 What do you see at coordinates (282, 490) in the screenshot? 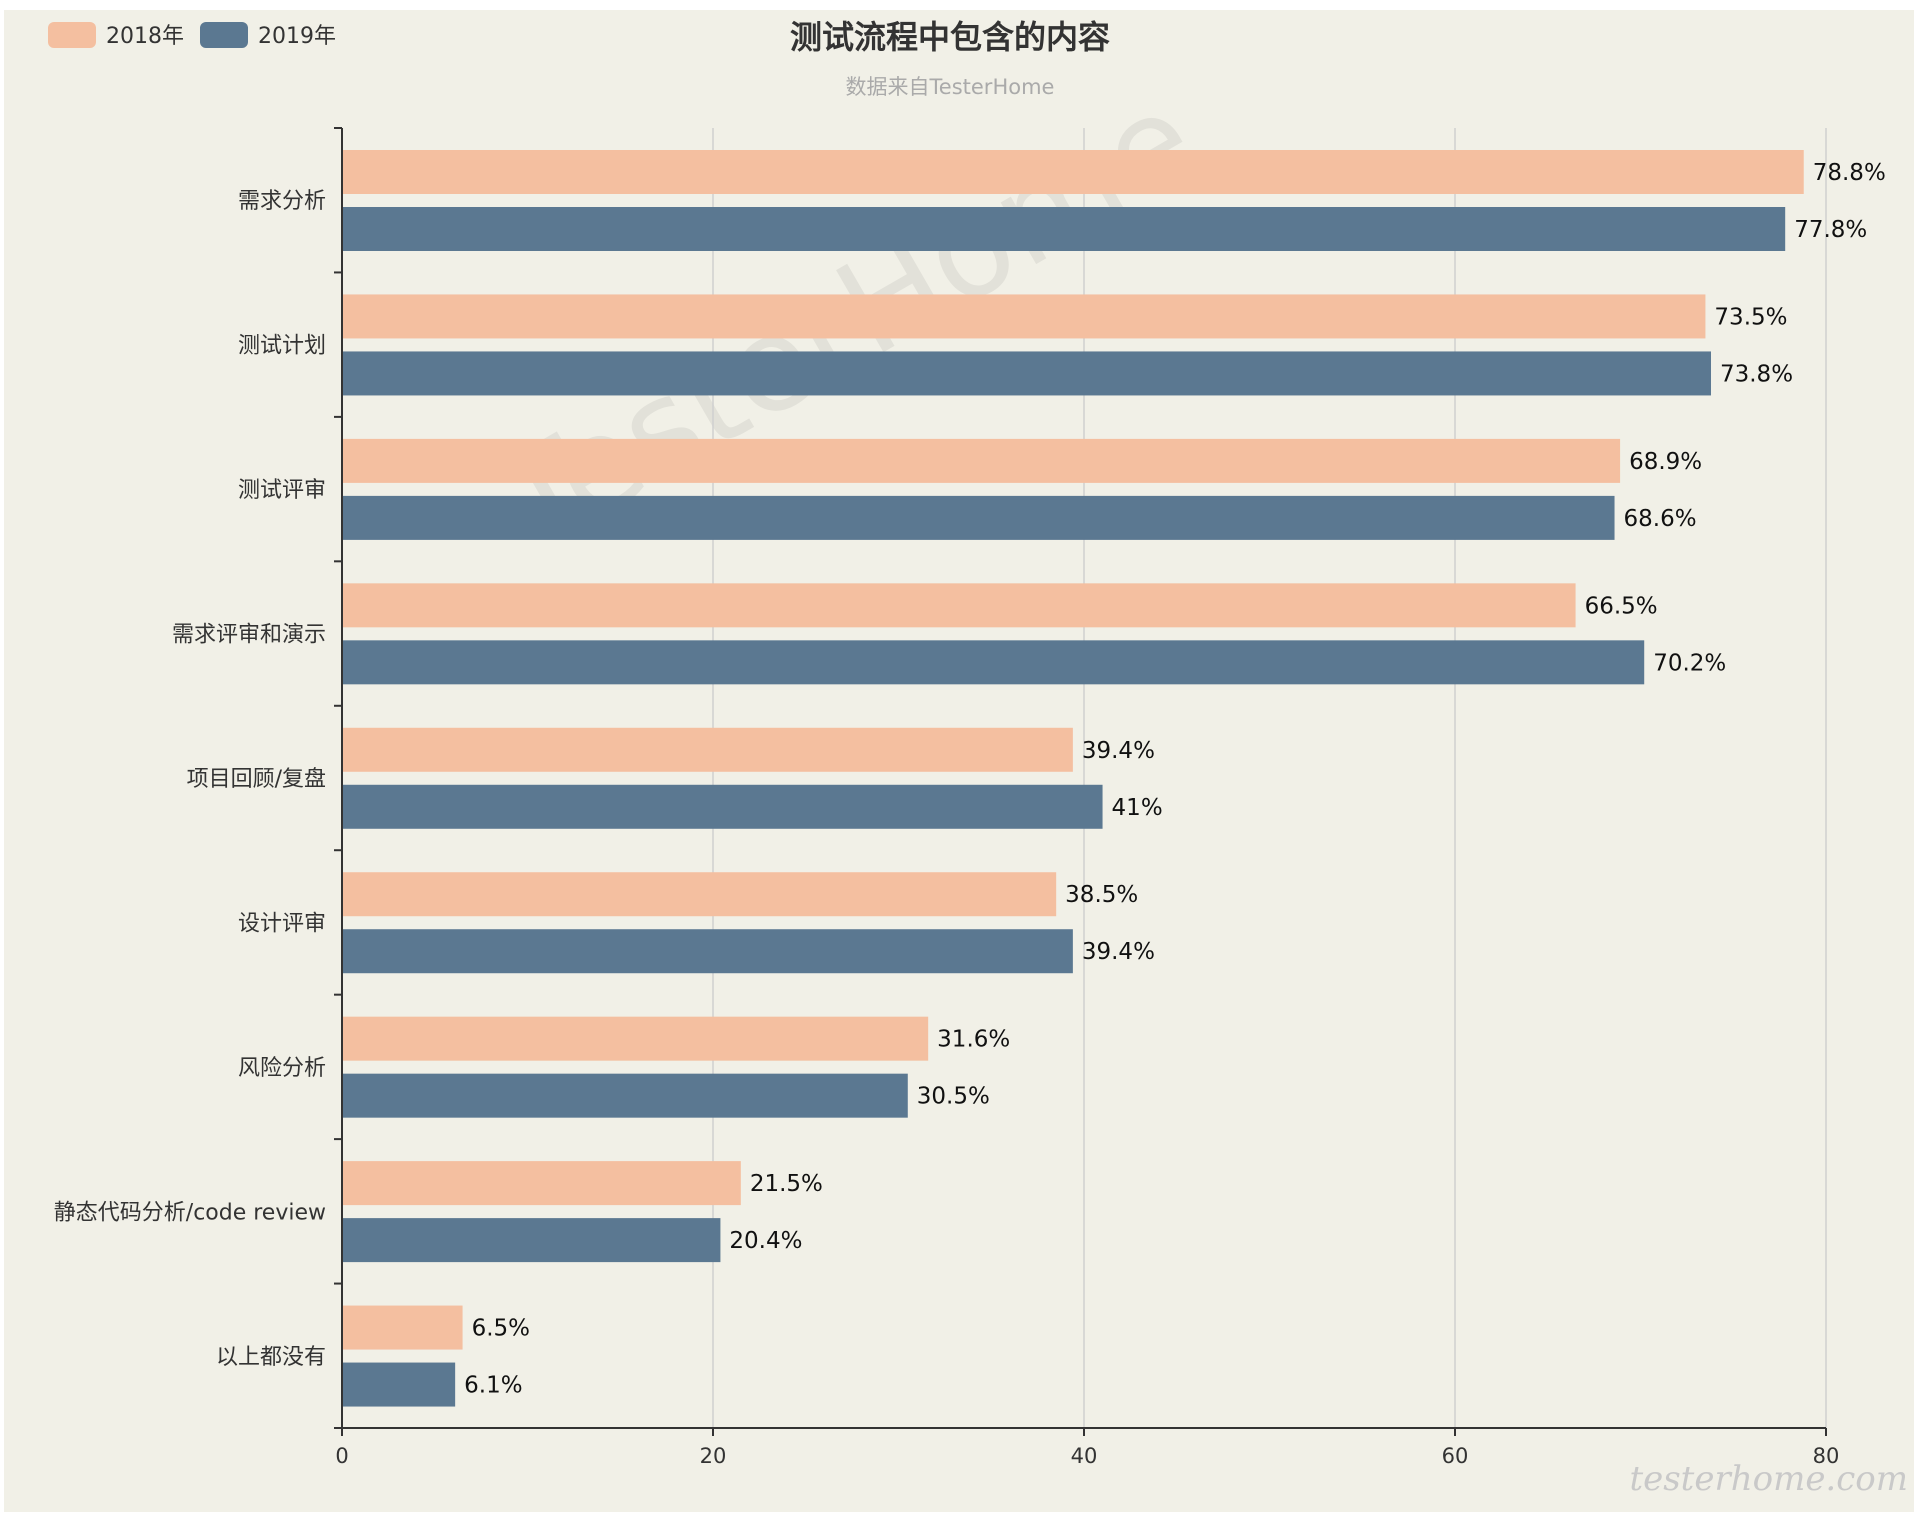
I see `category-label: 测试评审` at bounding box center [282, 490].